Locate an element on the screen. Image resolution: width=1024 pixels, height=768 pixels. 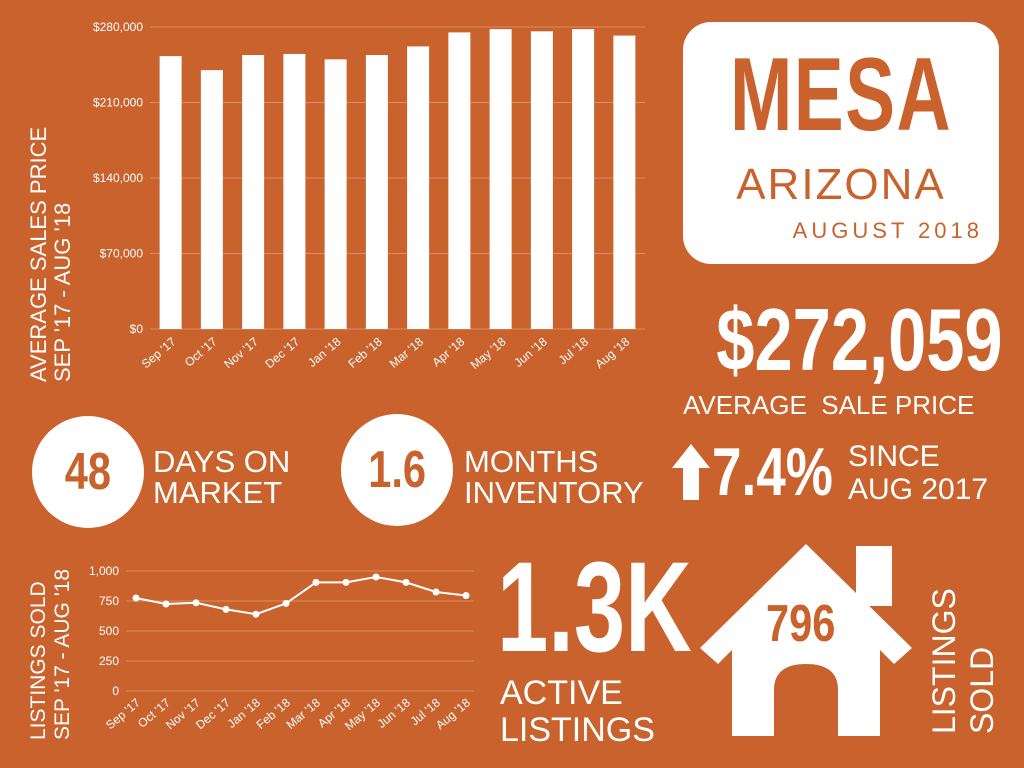
title-card: MESA ARIZONA AUGUST 2018 is located at coordinates (841, 143).